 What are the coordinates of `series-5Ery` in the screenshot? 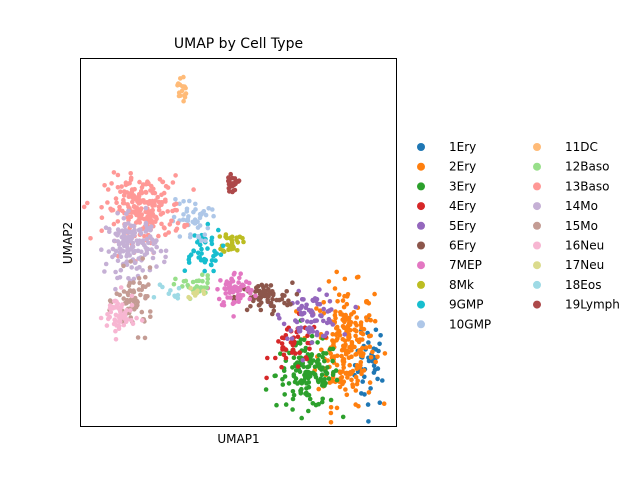 It's located at (313, 325).